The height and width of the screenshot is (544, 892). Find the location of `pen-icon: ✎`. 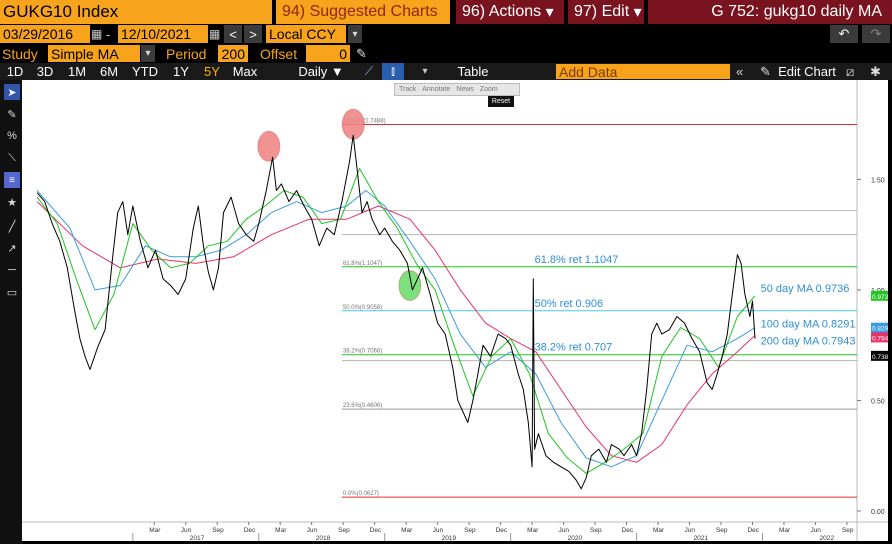

pen-icon: ✎ is located at coordinates (12, 114).